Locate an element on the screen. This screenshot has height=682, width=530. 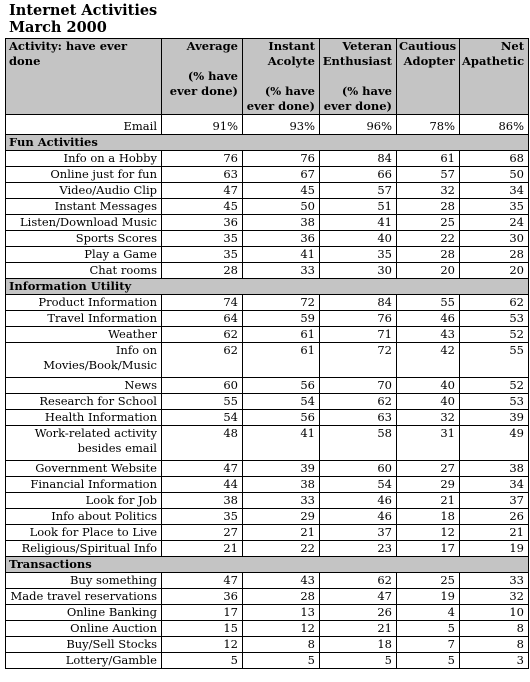
row-label: Research for School is located at coordinates (83, 401).